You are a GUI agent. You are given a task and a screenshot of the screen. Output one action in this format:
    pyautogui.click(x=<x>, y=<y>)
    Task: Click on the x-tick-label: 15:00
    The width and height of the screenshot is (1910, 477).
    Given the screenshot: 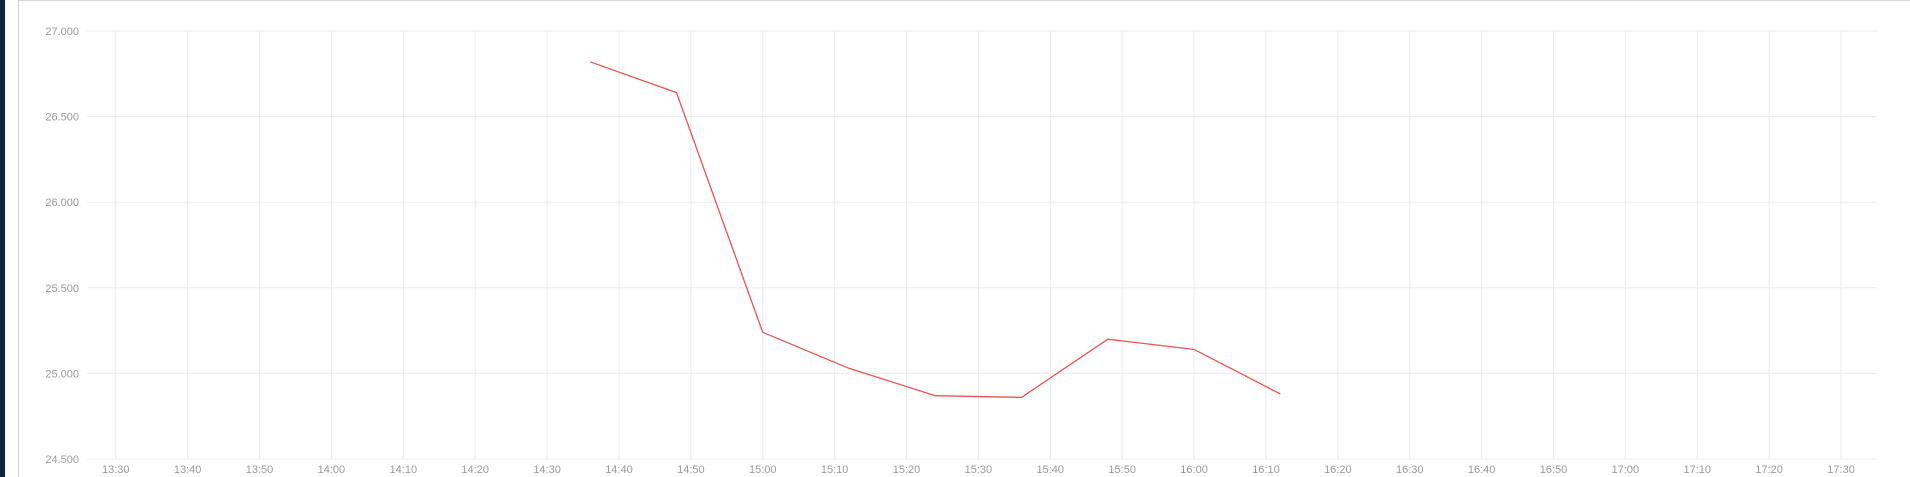 What is the action you would take?
    pyautogui.click(x=763, y=470)
    